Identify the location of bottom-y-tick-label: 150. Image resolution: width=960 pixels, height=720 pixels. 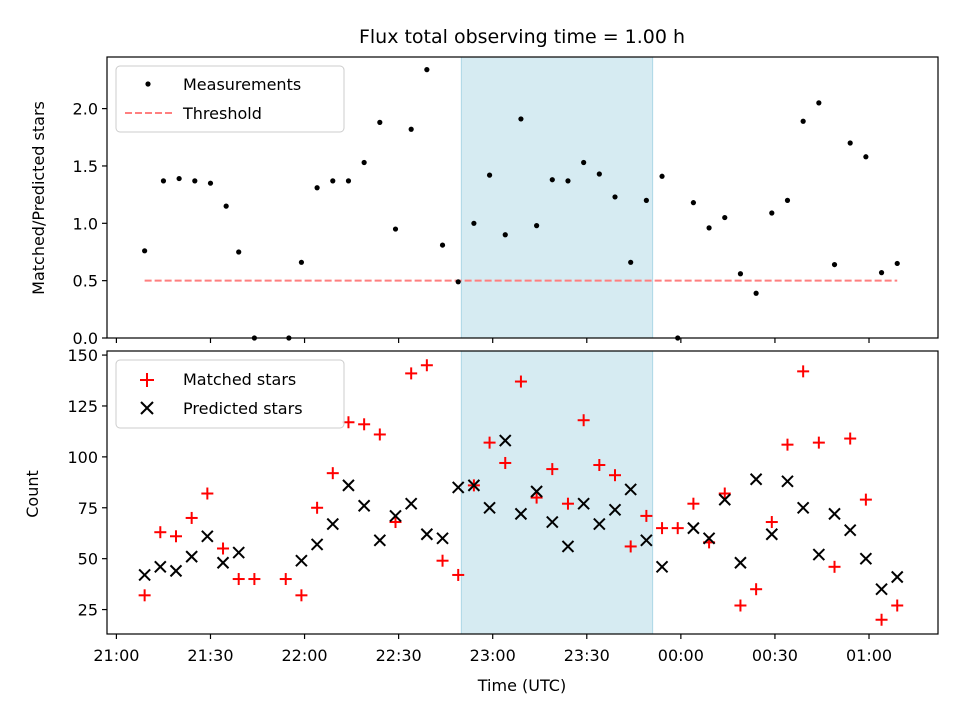
(82, 355).